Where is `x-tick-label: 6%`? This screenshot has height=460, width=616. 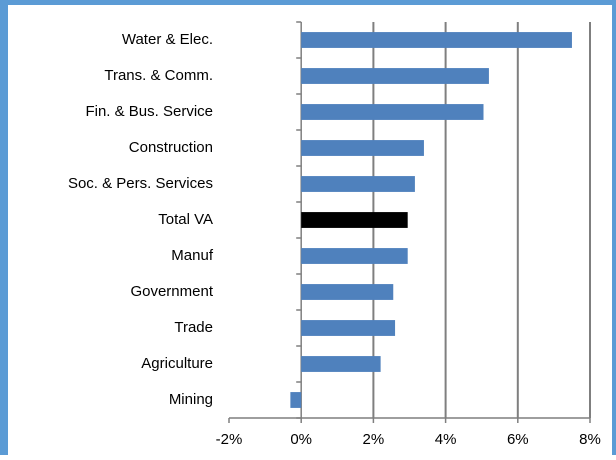
x-tick-label: 6% is located at coordinates (518, 439).